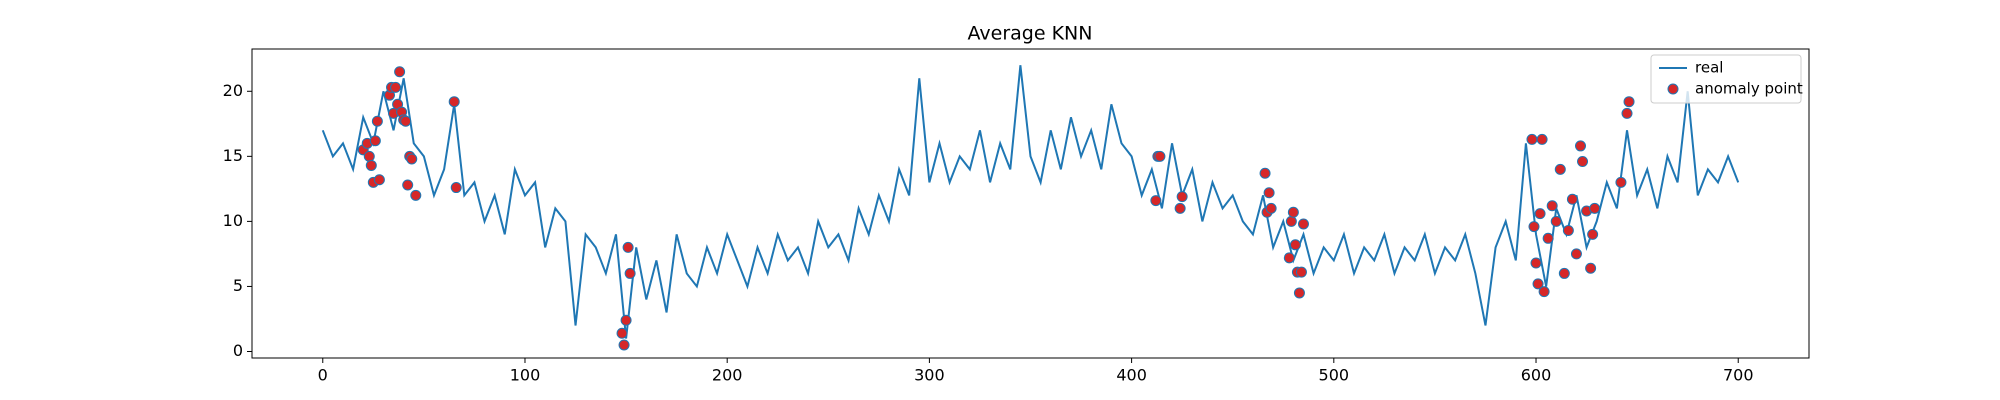 Image resolution: width=2000 pixels, height=400 pixels. What do you see at coordinates (233, 155) in the screenshot?
I see `y-tick-label: 15` at bounding box center [233, 155].